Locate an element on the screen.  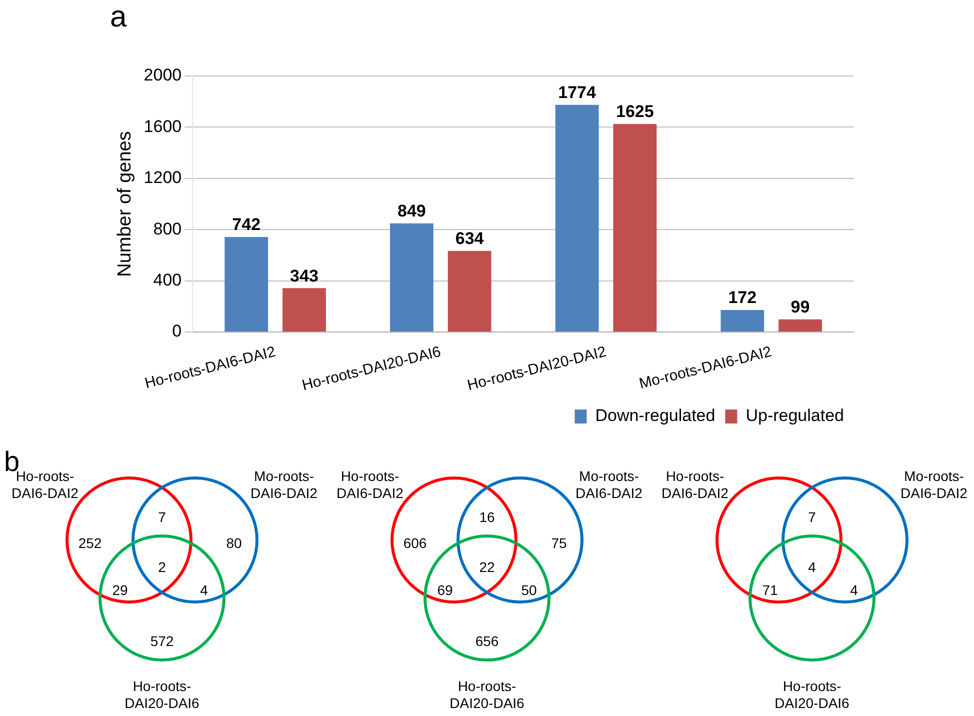
chart-title: a is located at coordinates (118, 17).